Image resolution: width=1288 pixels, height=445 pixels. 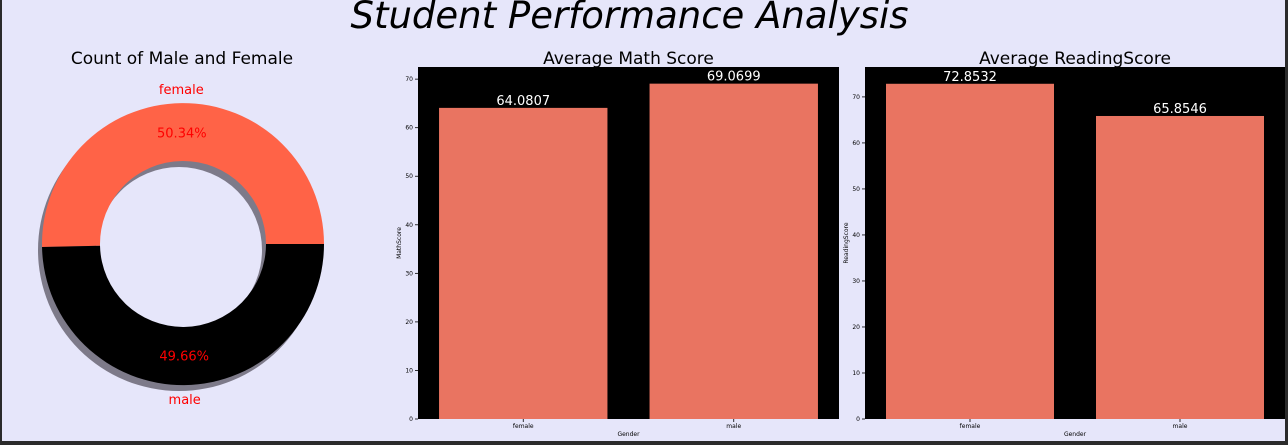 What do you see at coordinates (523, 101) in the screenshot?
I see `bar-value-label: 64.0807` at bounding box center [523, 101].